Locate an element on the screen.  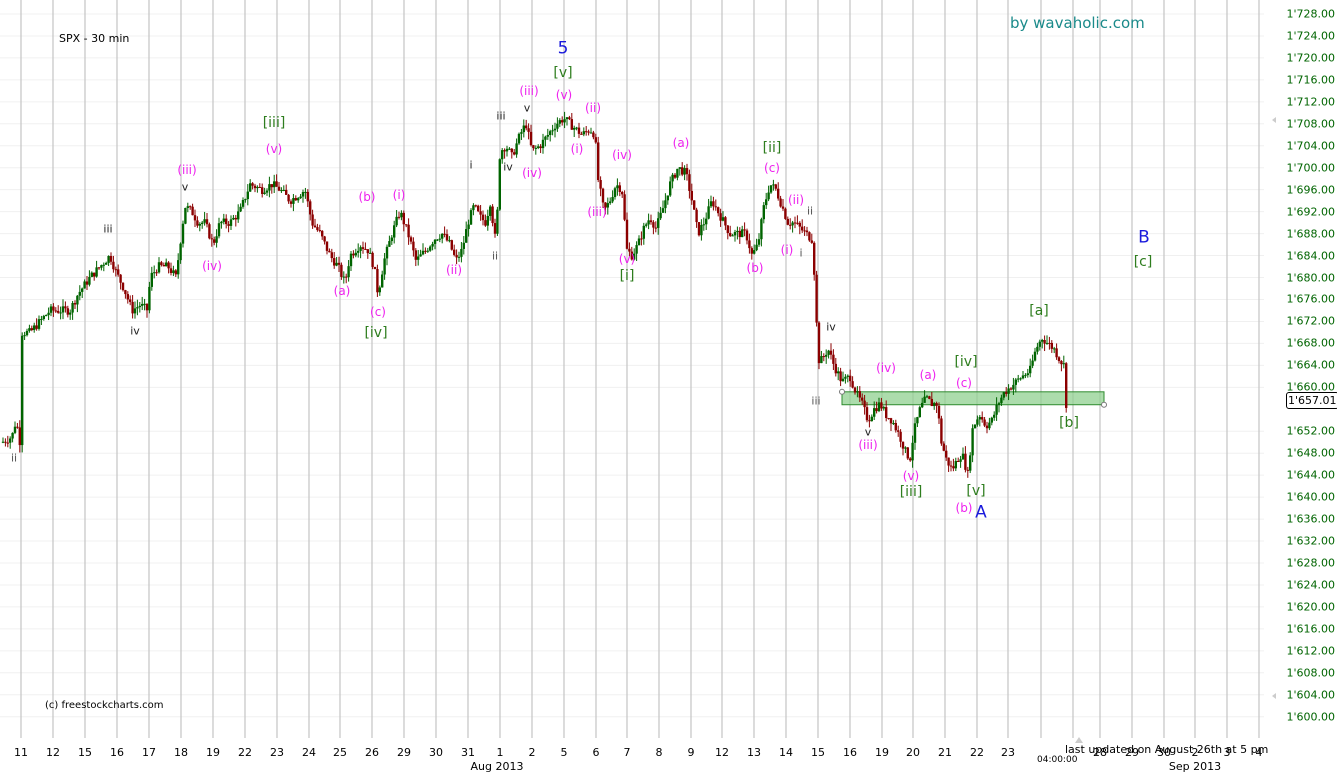
y-tick-label: 1'704.00 is located at coordinates (1310, 146).